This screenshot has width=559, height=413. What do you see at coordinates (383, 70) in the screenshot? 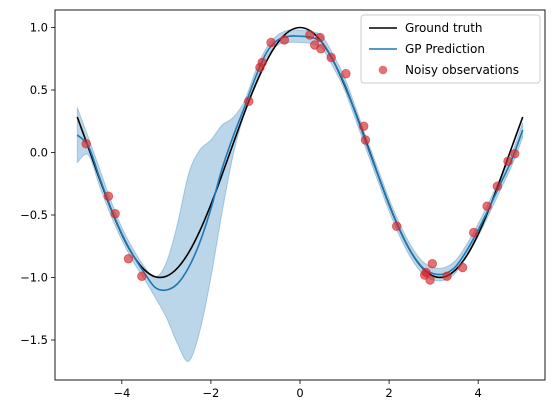
I see `legend-swatch-dot` at bounding box center [383, 70].